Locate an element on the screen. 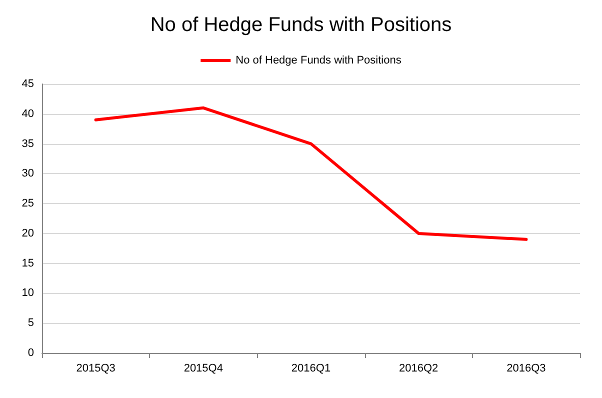 The height and width of the screenshot is (398, 602). y-tick-label: 45 is located at coordinates (28, 84).